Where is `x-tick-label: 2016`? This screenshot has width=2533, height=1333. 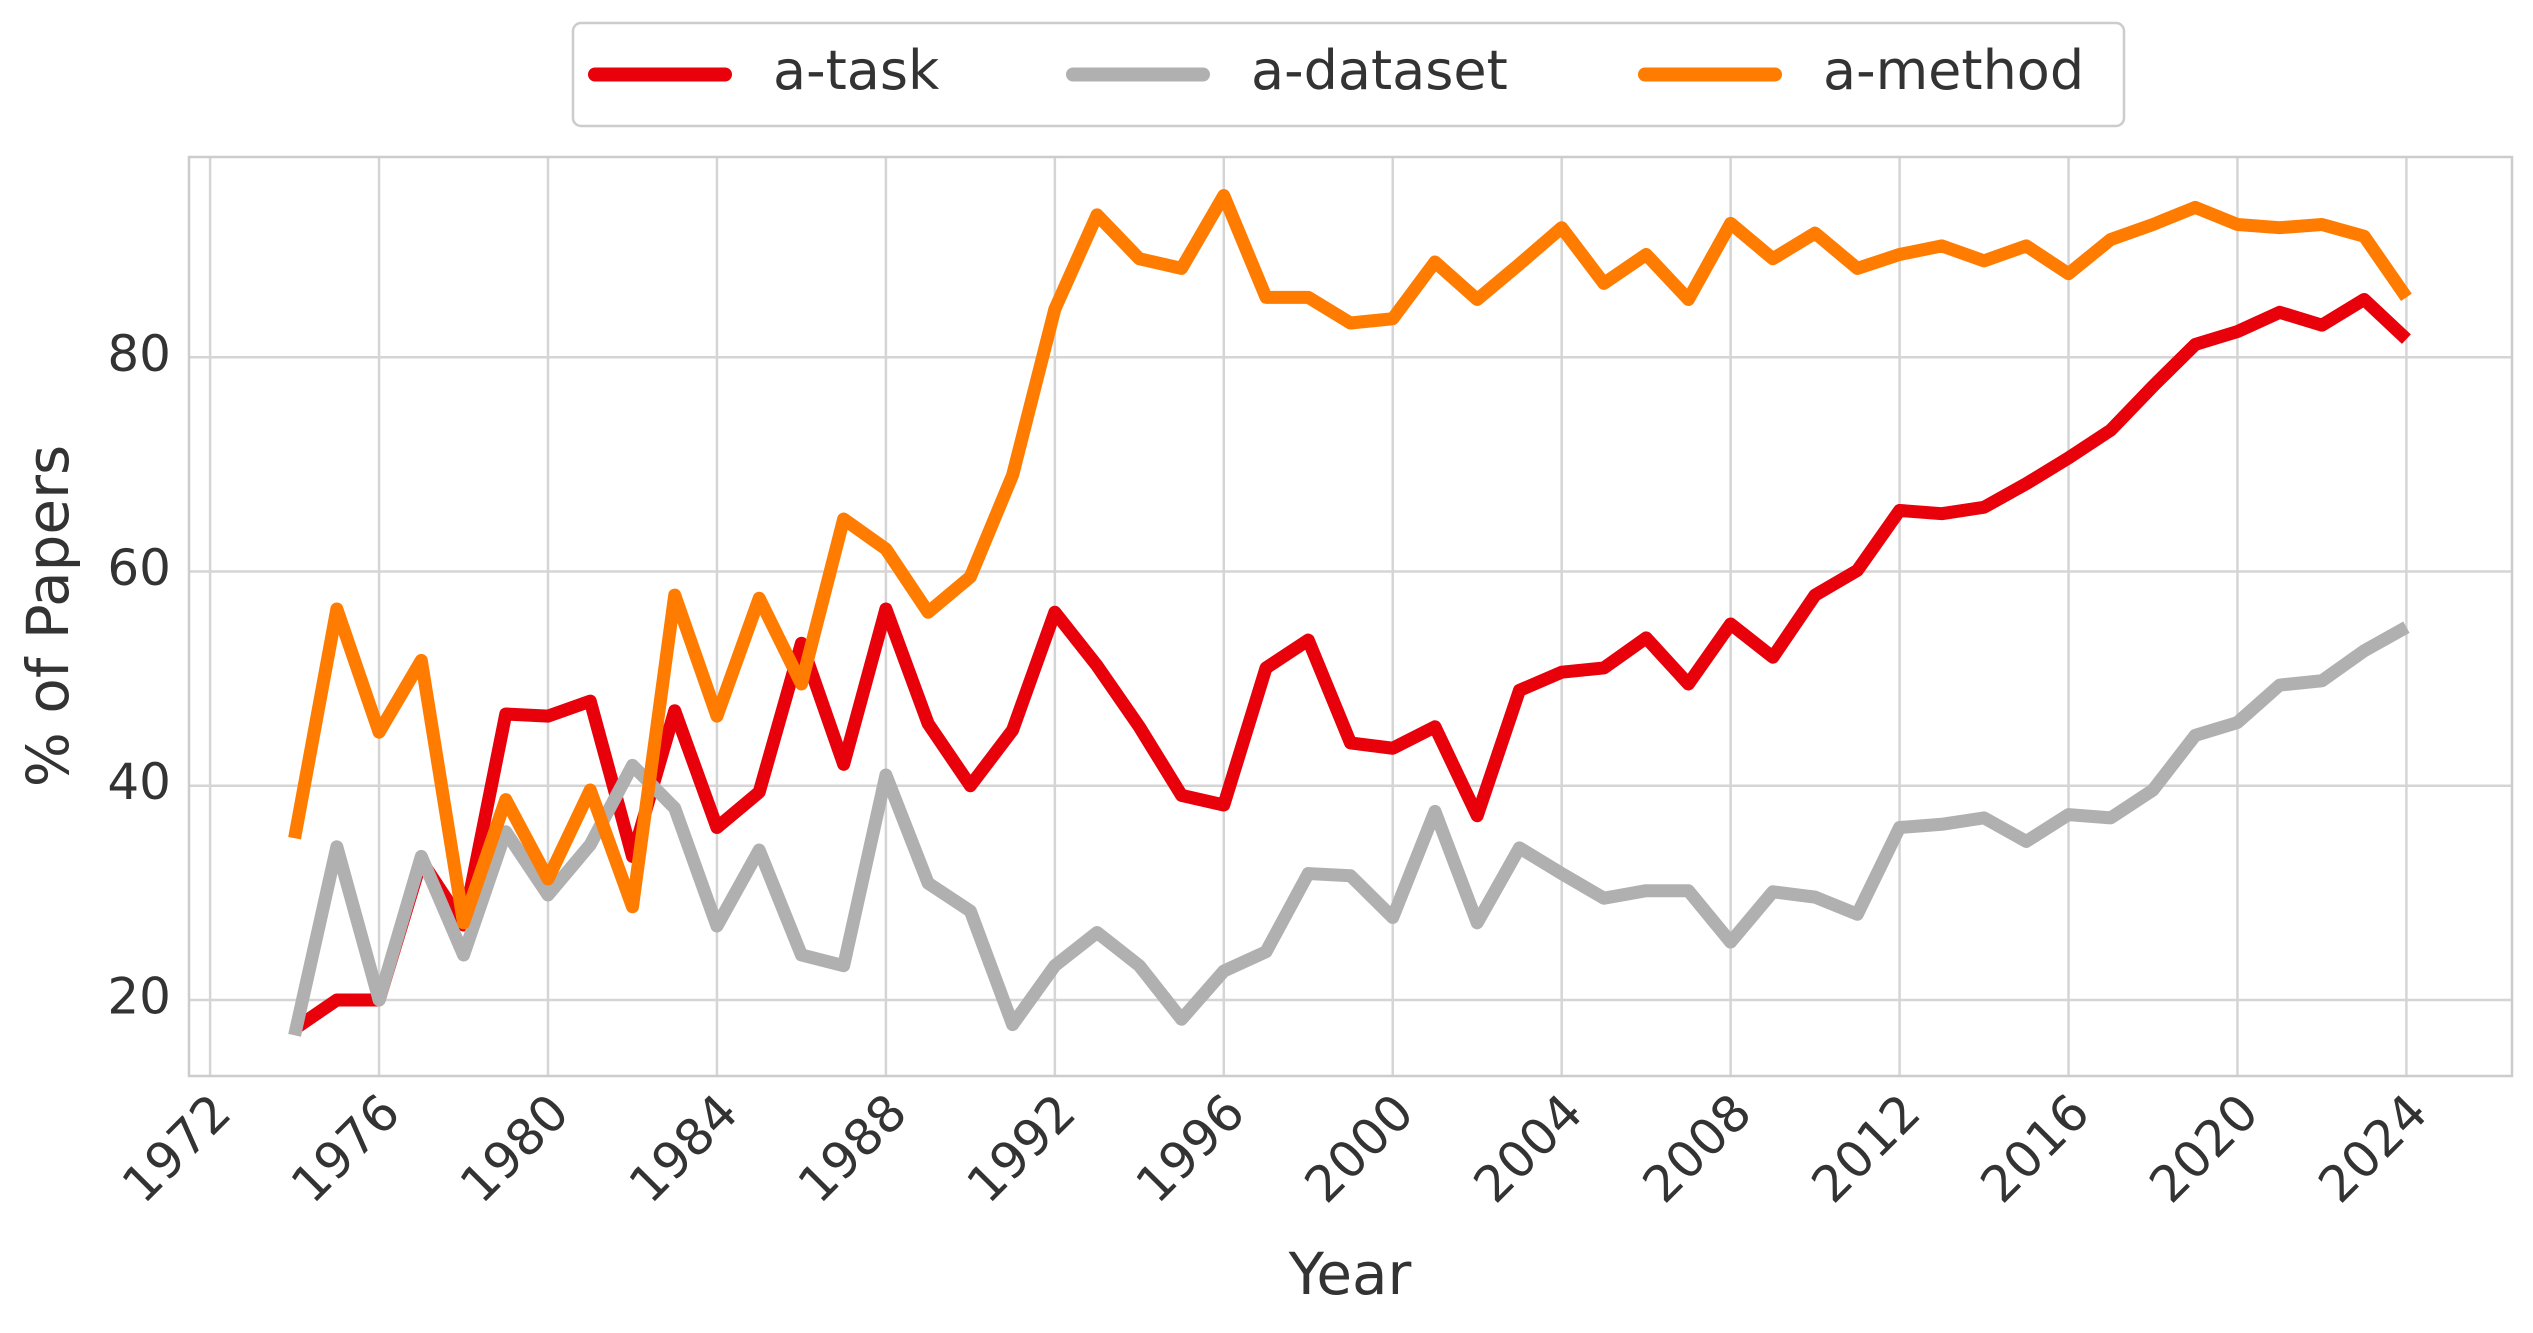
x-tick-label: 2016 is located at coordinates (2035, 1148).